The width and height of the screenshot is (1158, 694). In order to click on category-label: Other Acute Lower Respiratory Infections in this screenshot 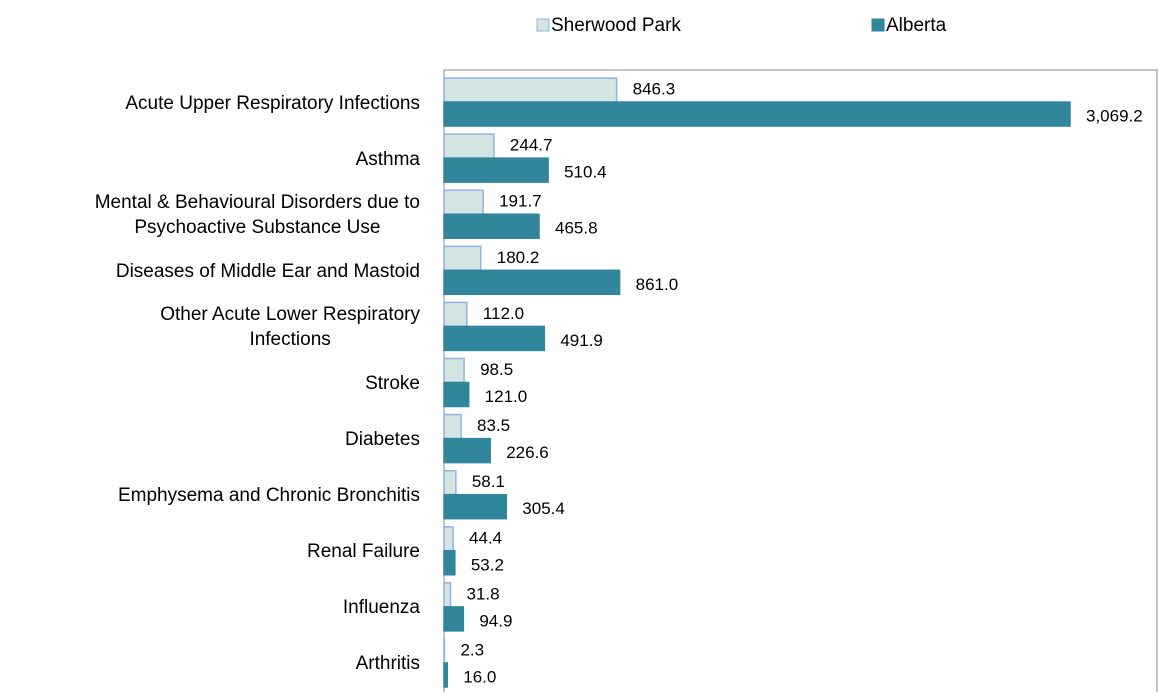, I will do `click(210, 327)`.